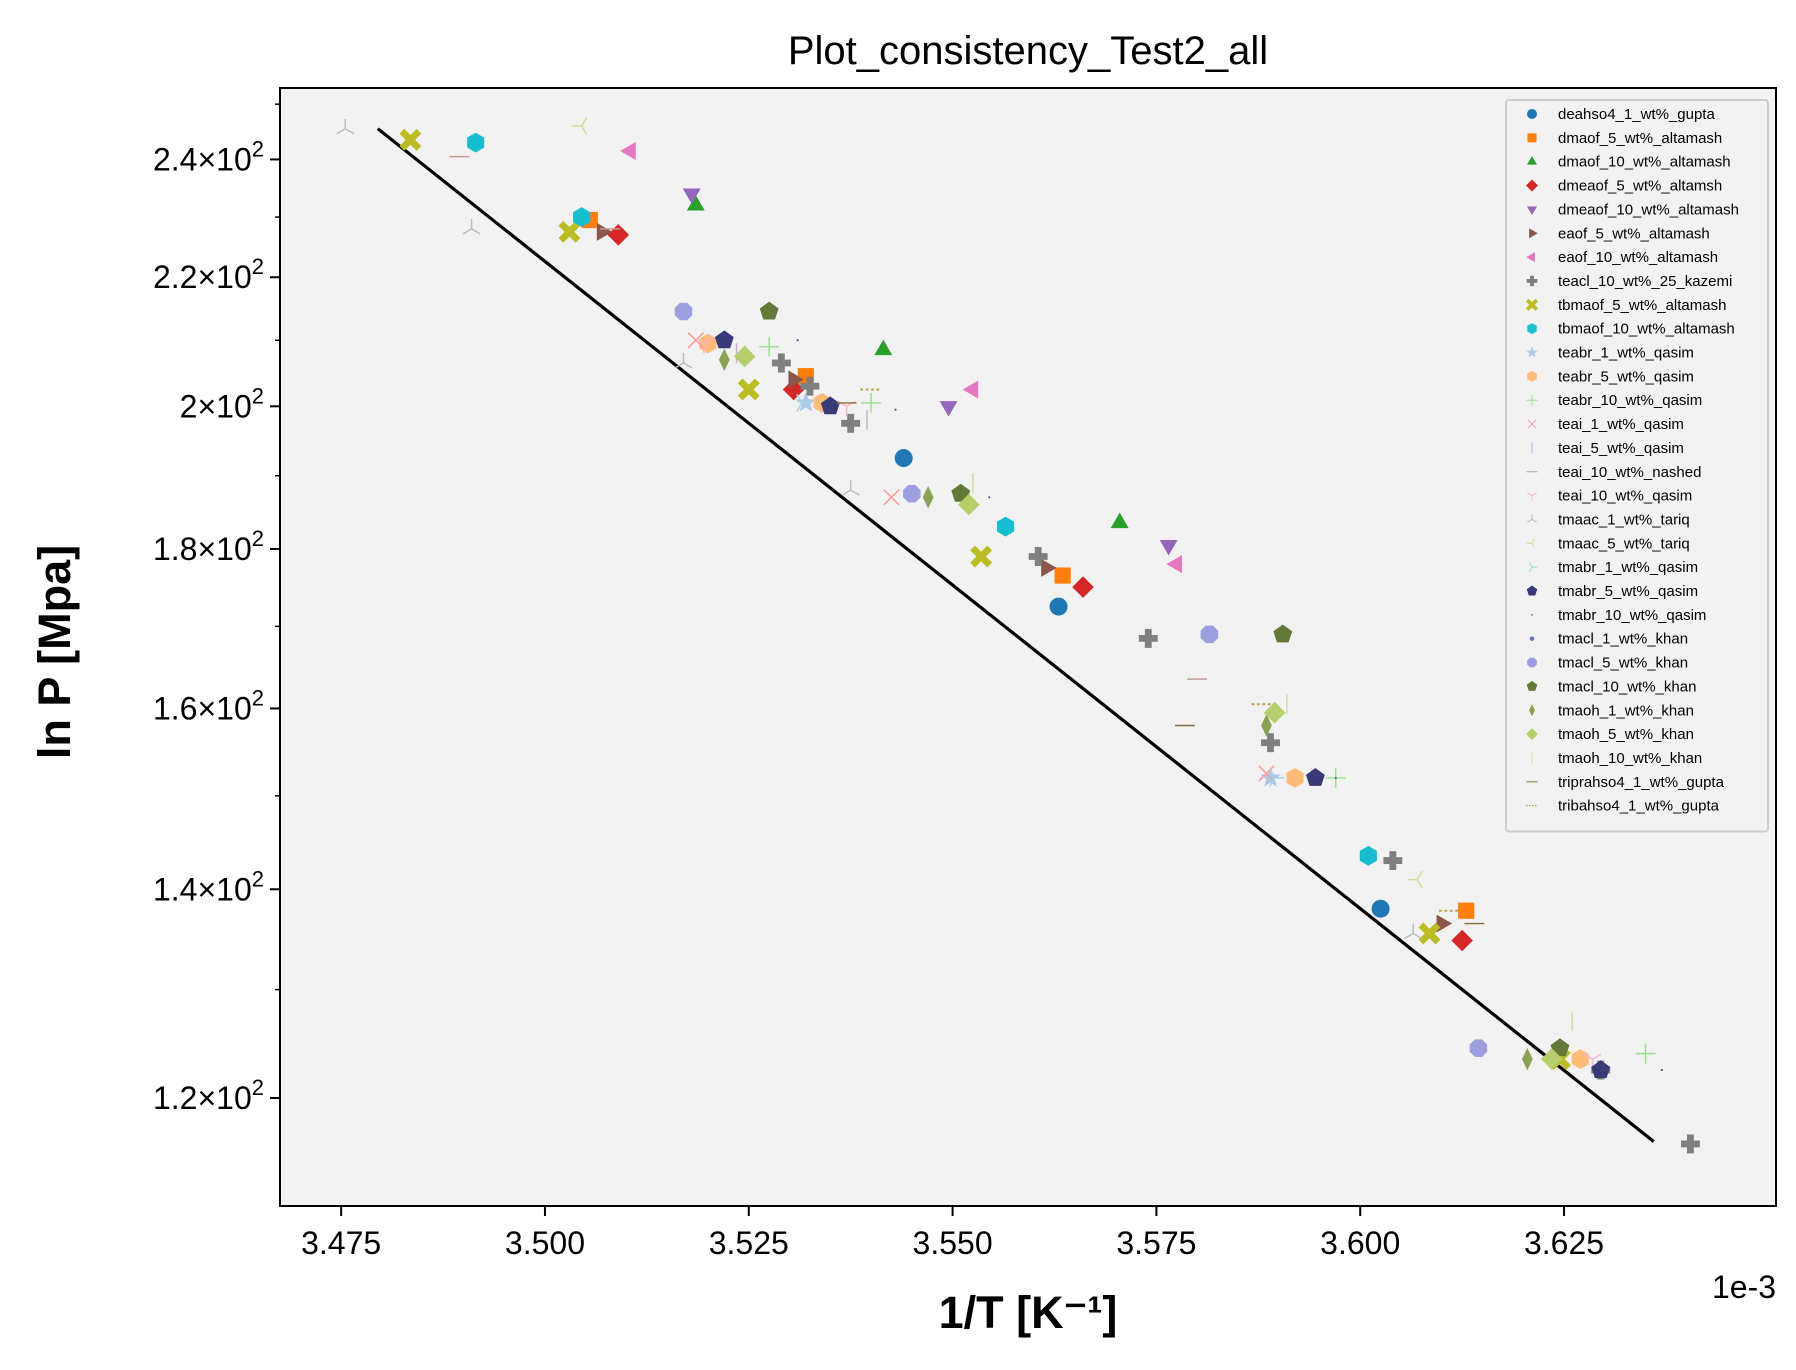  Describe the element at coordinates (1607, 448) in the screenshot. I see `legend-item: teai_5_wt%_qasim` at that location.